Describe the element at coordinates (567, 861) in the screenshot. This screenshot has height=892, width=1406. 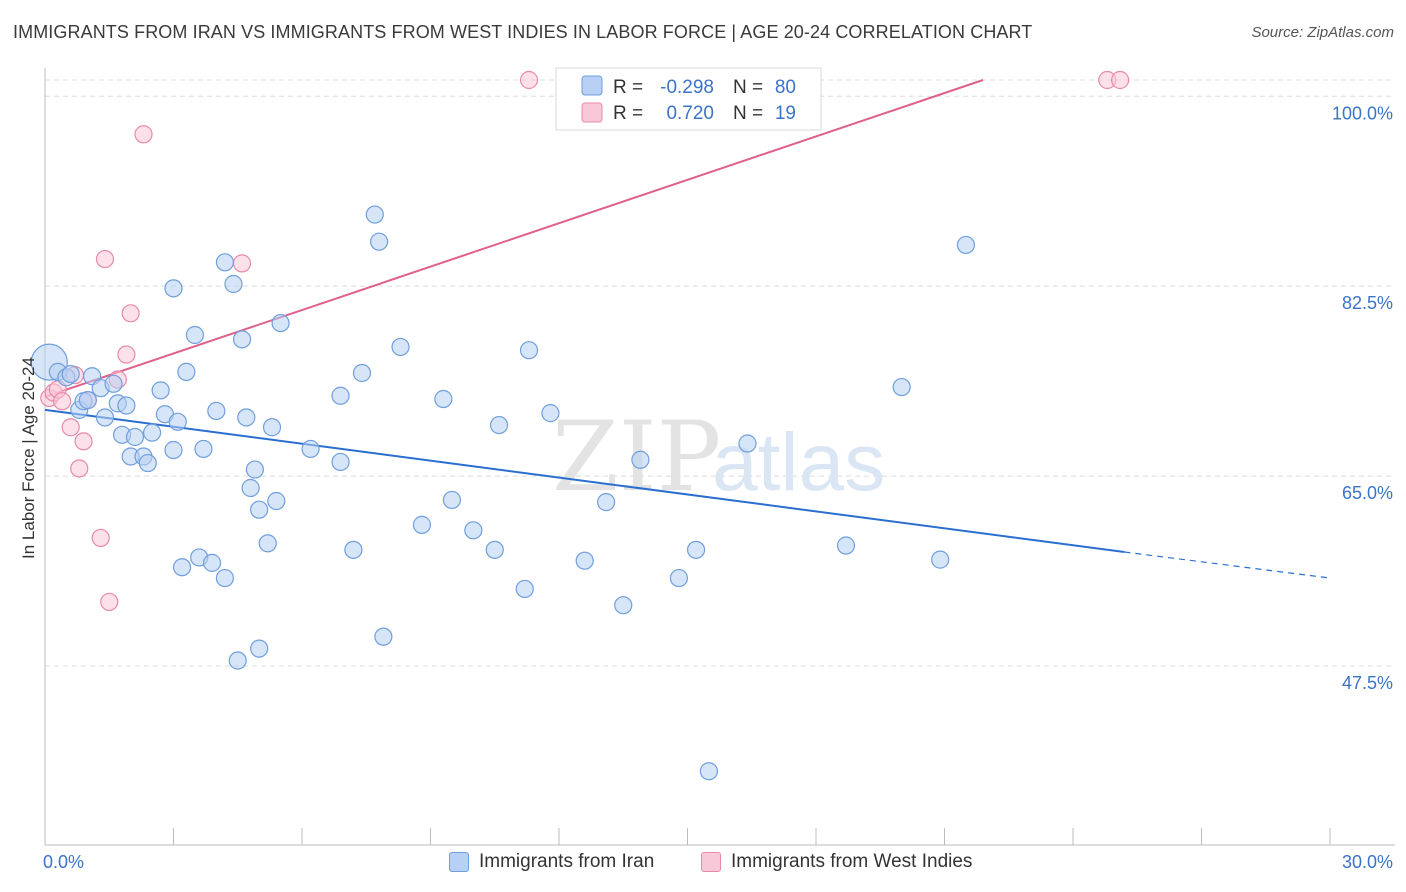
I see `legend-label-iran: Immigrants from Iran` at that location.